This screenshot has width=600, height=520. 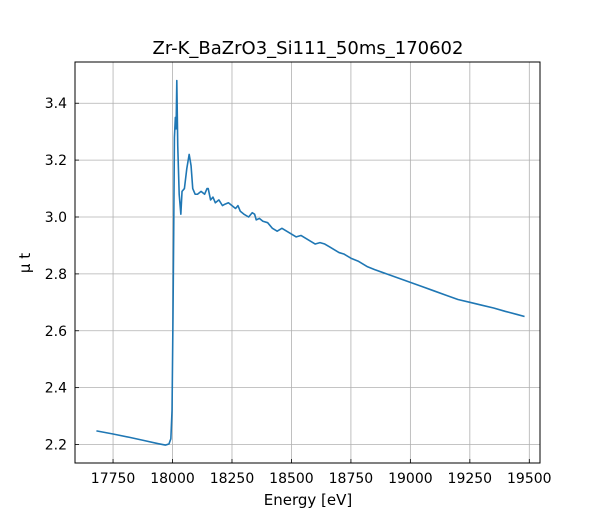 What do you see at coordinates (291, 479) in the screenshot?
I see `x-tick-label: 18500` at bounding box center [291, 479].